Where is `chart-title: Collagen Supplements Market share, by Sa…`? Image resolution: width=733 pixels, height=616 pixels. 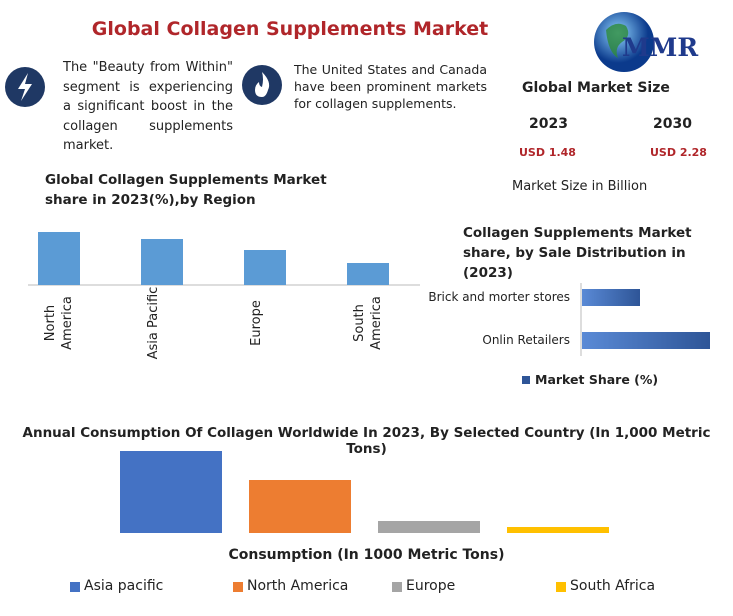
chart-title: Collagen Supplements Market share, by Sa… is located at coordinates (577, 253).